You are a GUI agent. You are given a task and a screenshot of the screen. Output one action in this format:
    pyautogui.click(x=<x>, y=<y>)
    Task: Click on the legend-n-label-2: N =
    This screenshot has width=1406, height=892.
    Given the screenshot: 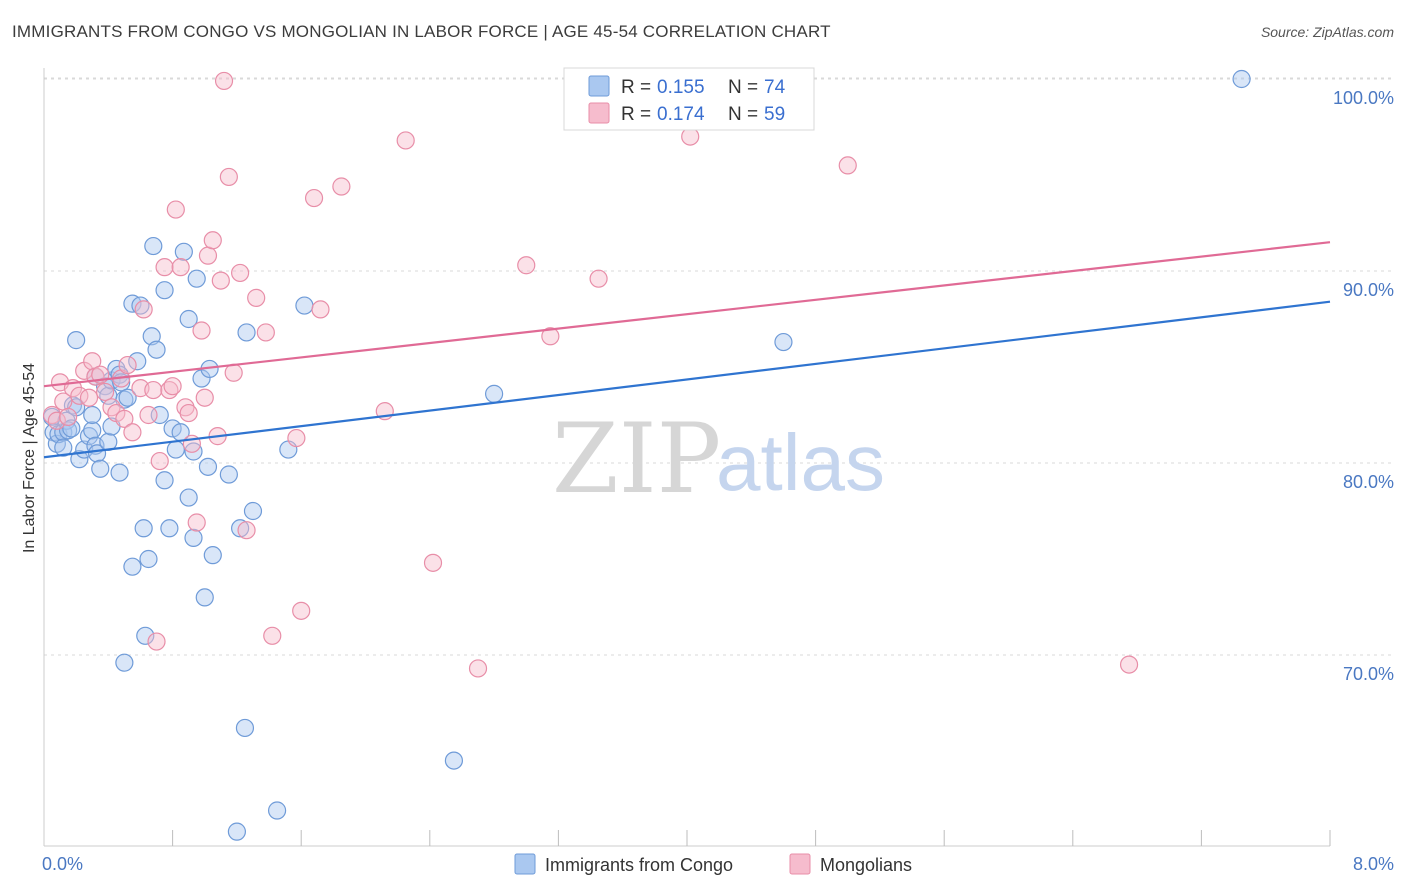 What is the action you would take?
    pyautogui.click(x=743, y=114)
    